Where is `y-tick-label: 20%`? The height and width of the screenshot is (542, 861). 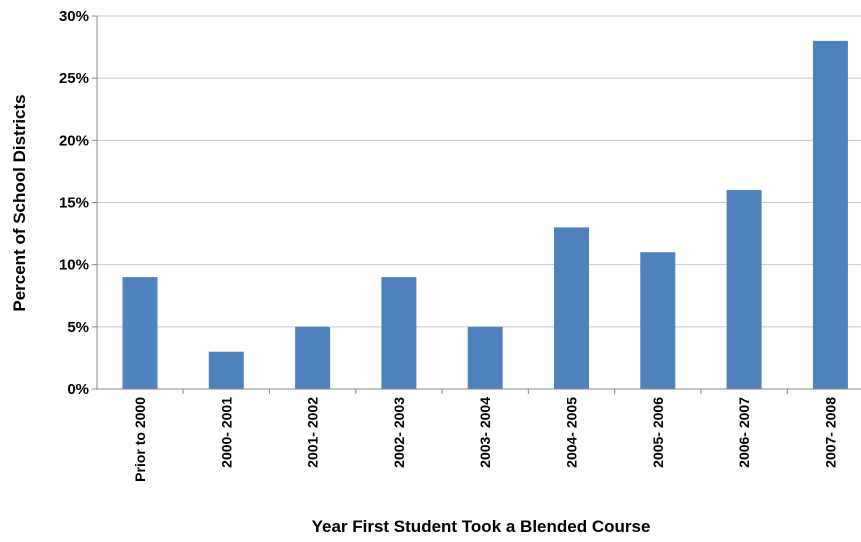
y-tick-label: 20% is located at coordinates (74, 140).